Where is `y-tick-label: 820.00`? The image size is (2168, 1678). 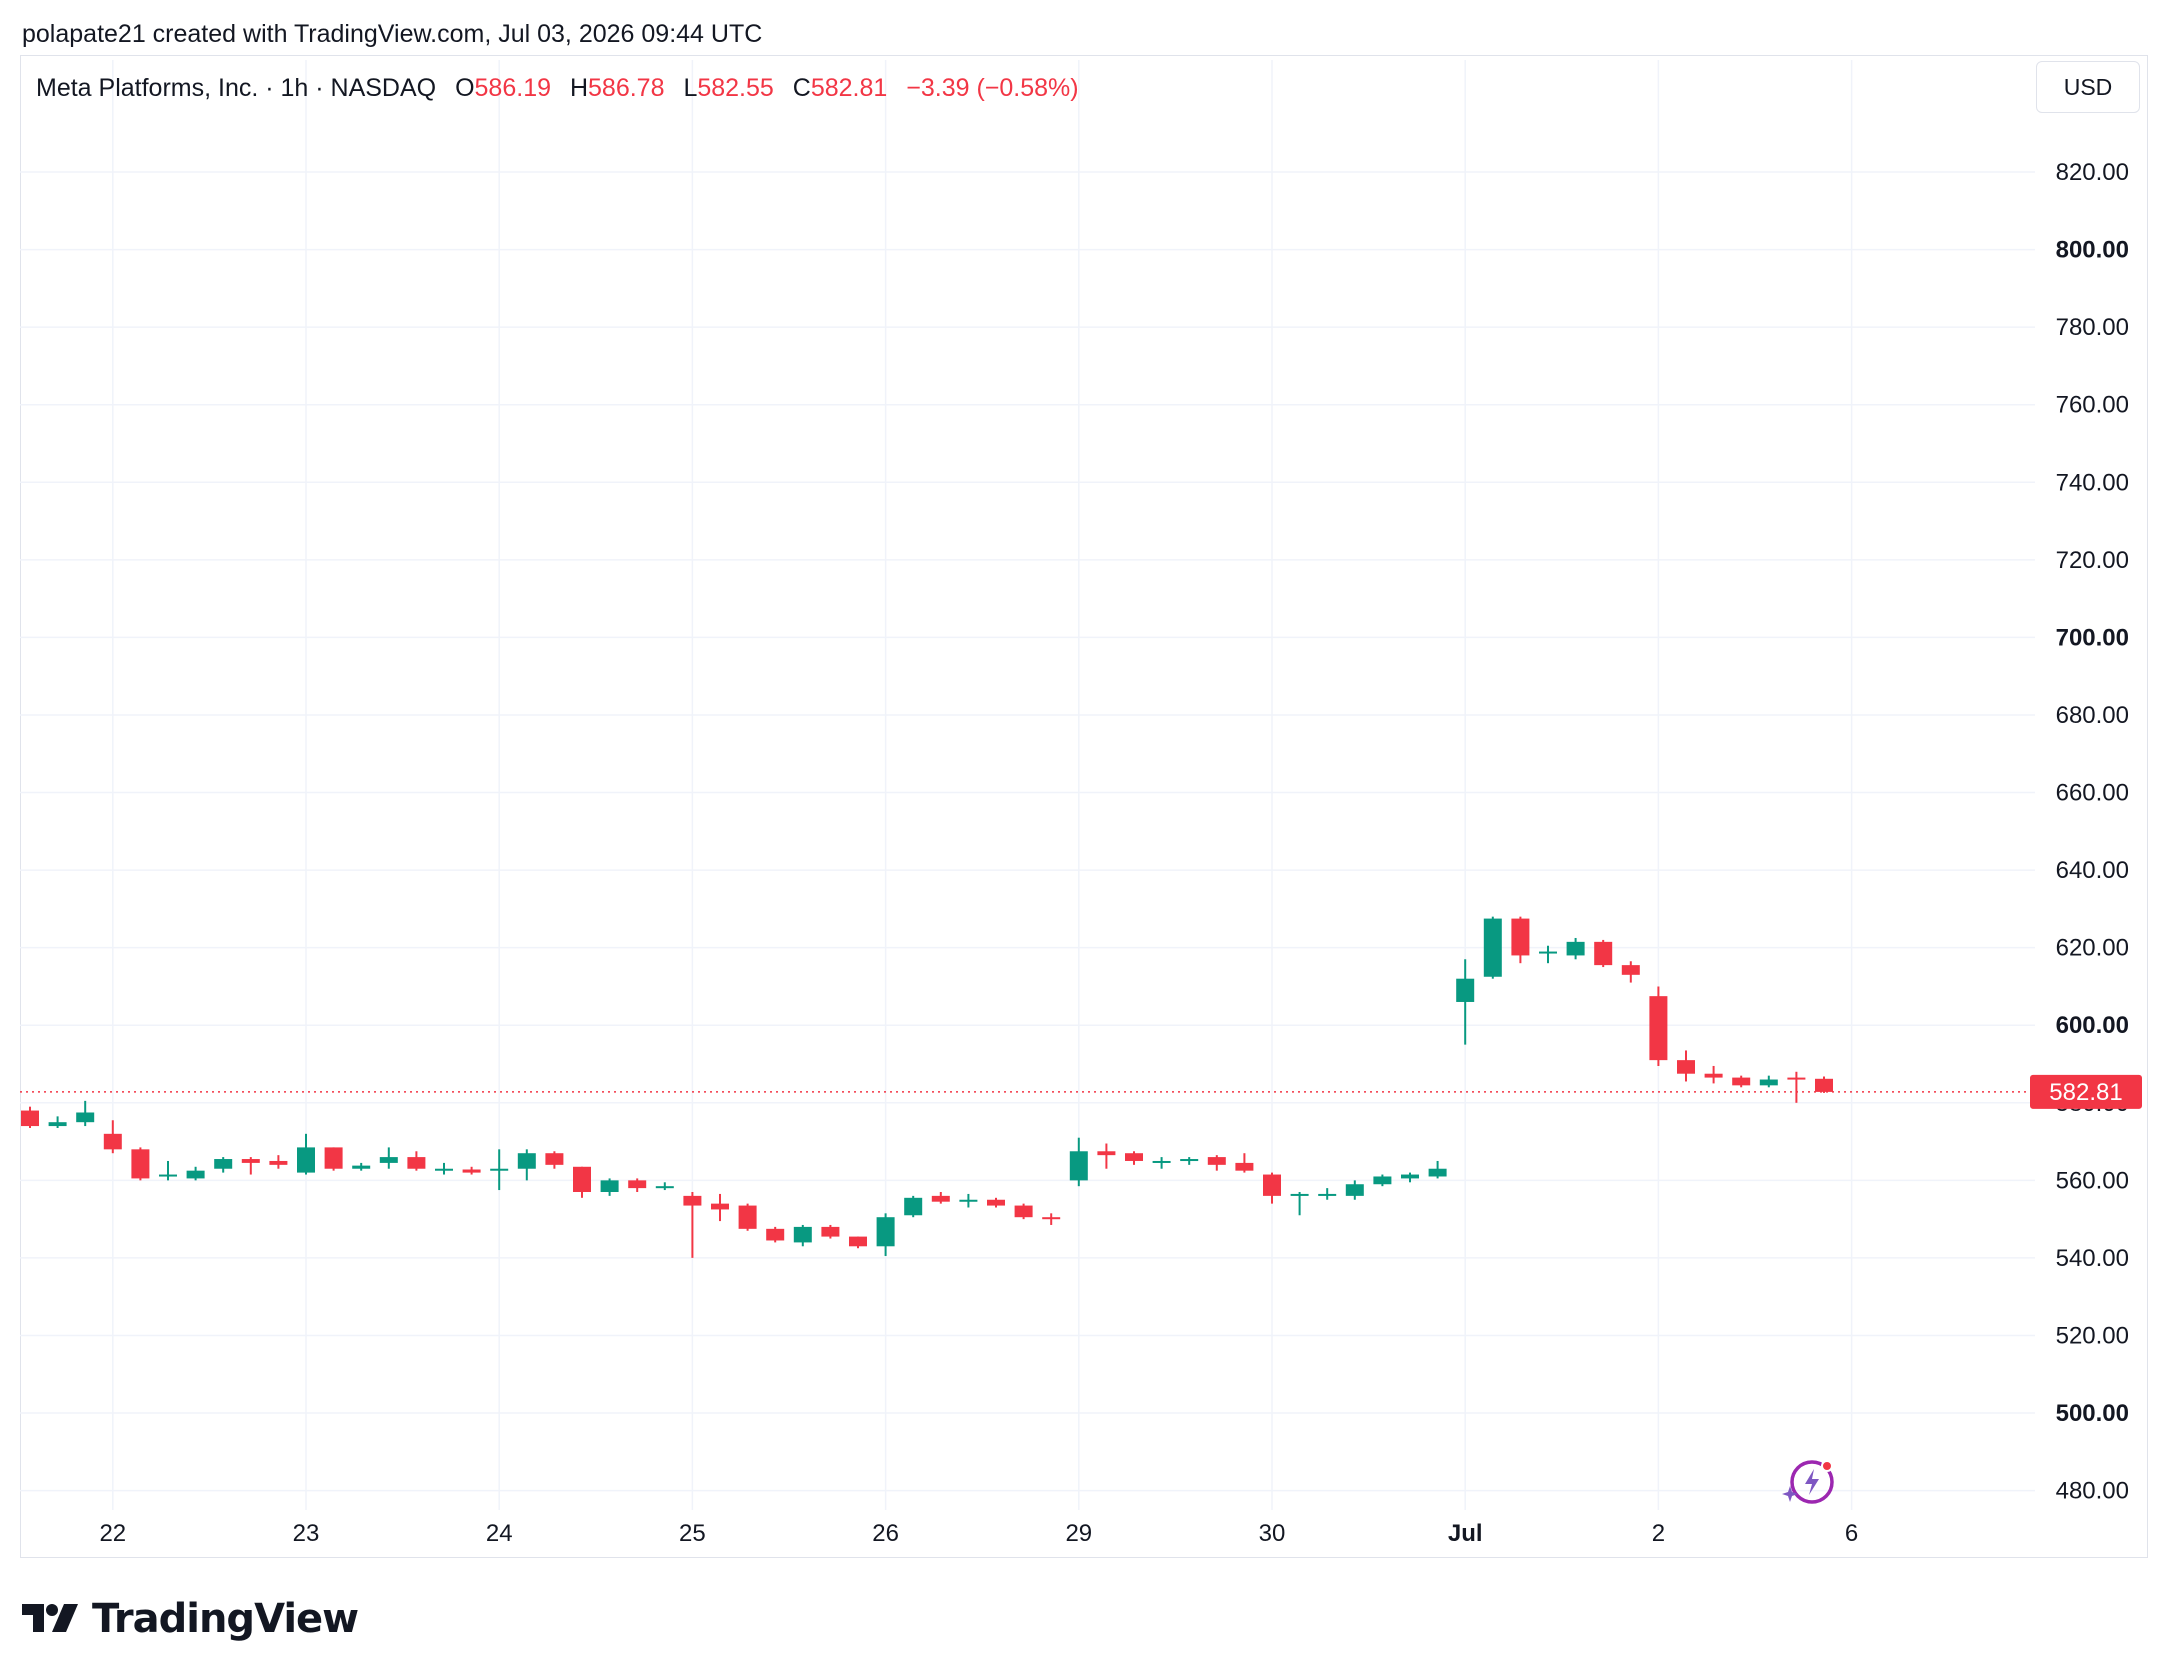 y-tick-label: 820.00 is located at coordinates (2092, 172).